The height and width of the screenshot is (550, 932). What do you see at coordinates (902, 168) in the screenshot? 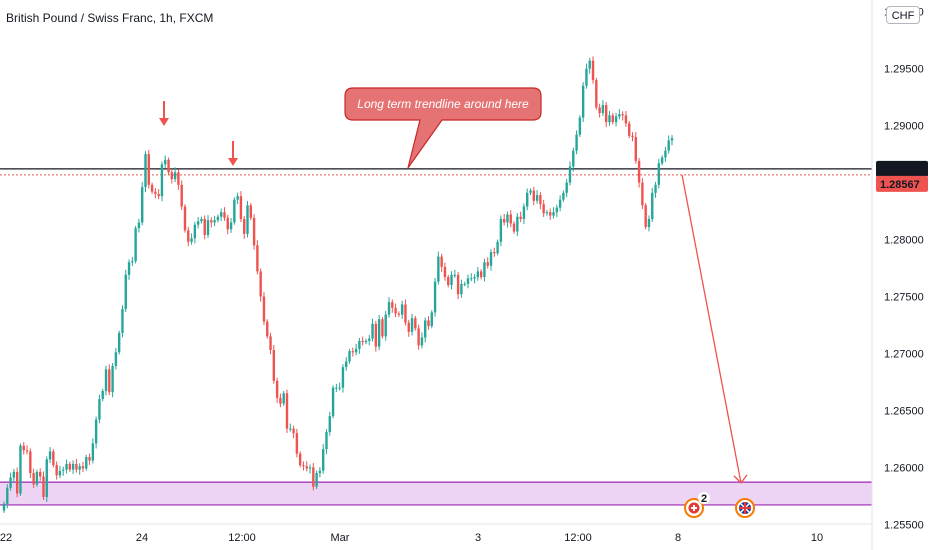
I see `price-label-horizontal-line: 1.28620` at bounding box center [902, 168].